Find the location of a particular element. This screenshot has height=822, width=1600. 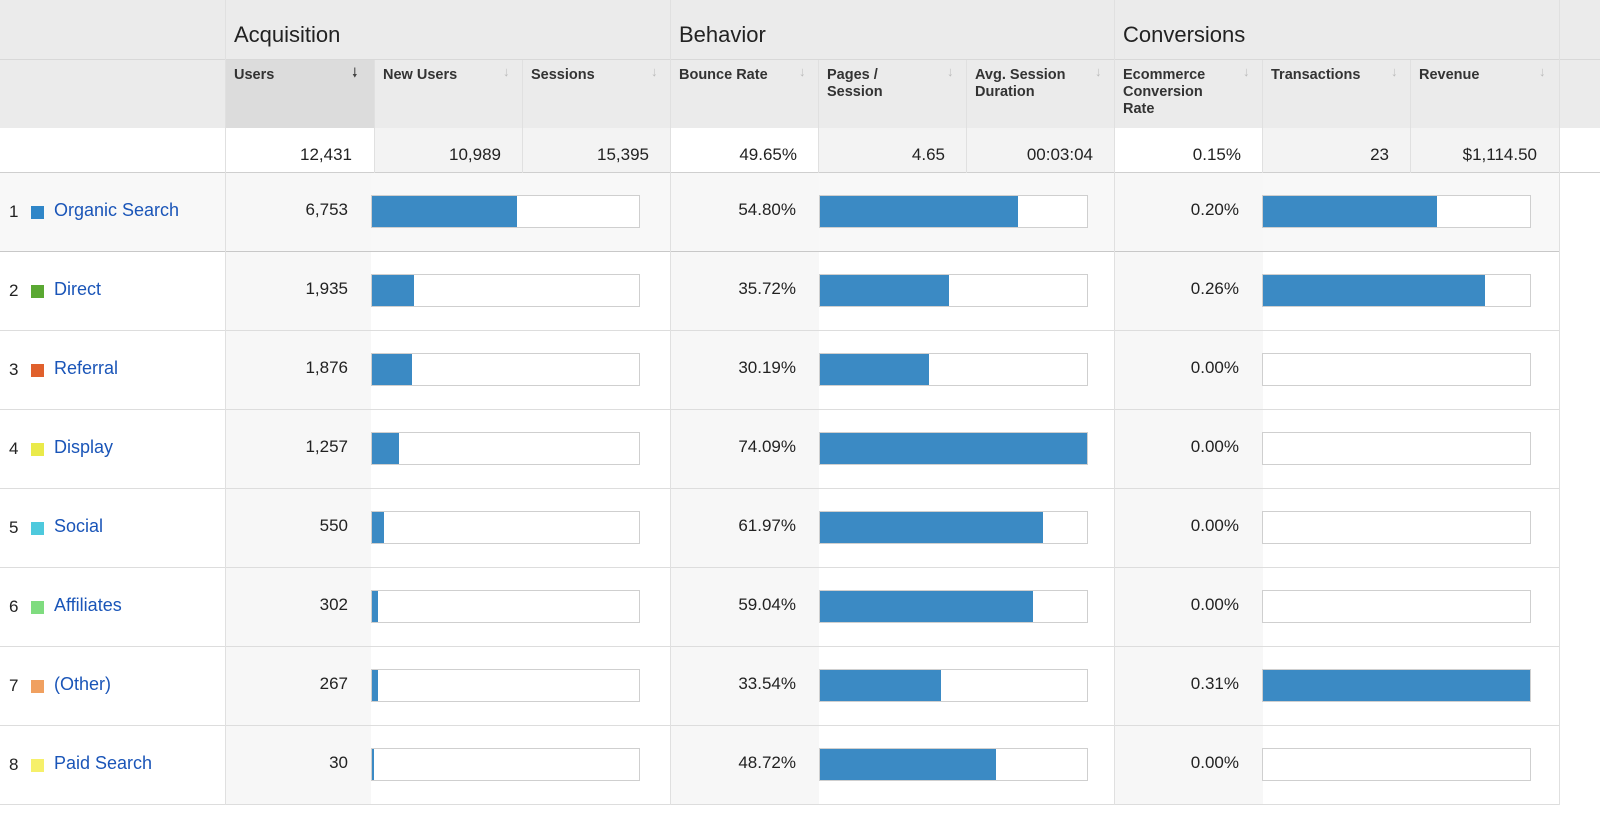

column-header-new-users: New Users is located at coordinates (420, 75).